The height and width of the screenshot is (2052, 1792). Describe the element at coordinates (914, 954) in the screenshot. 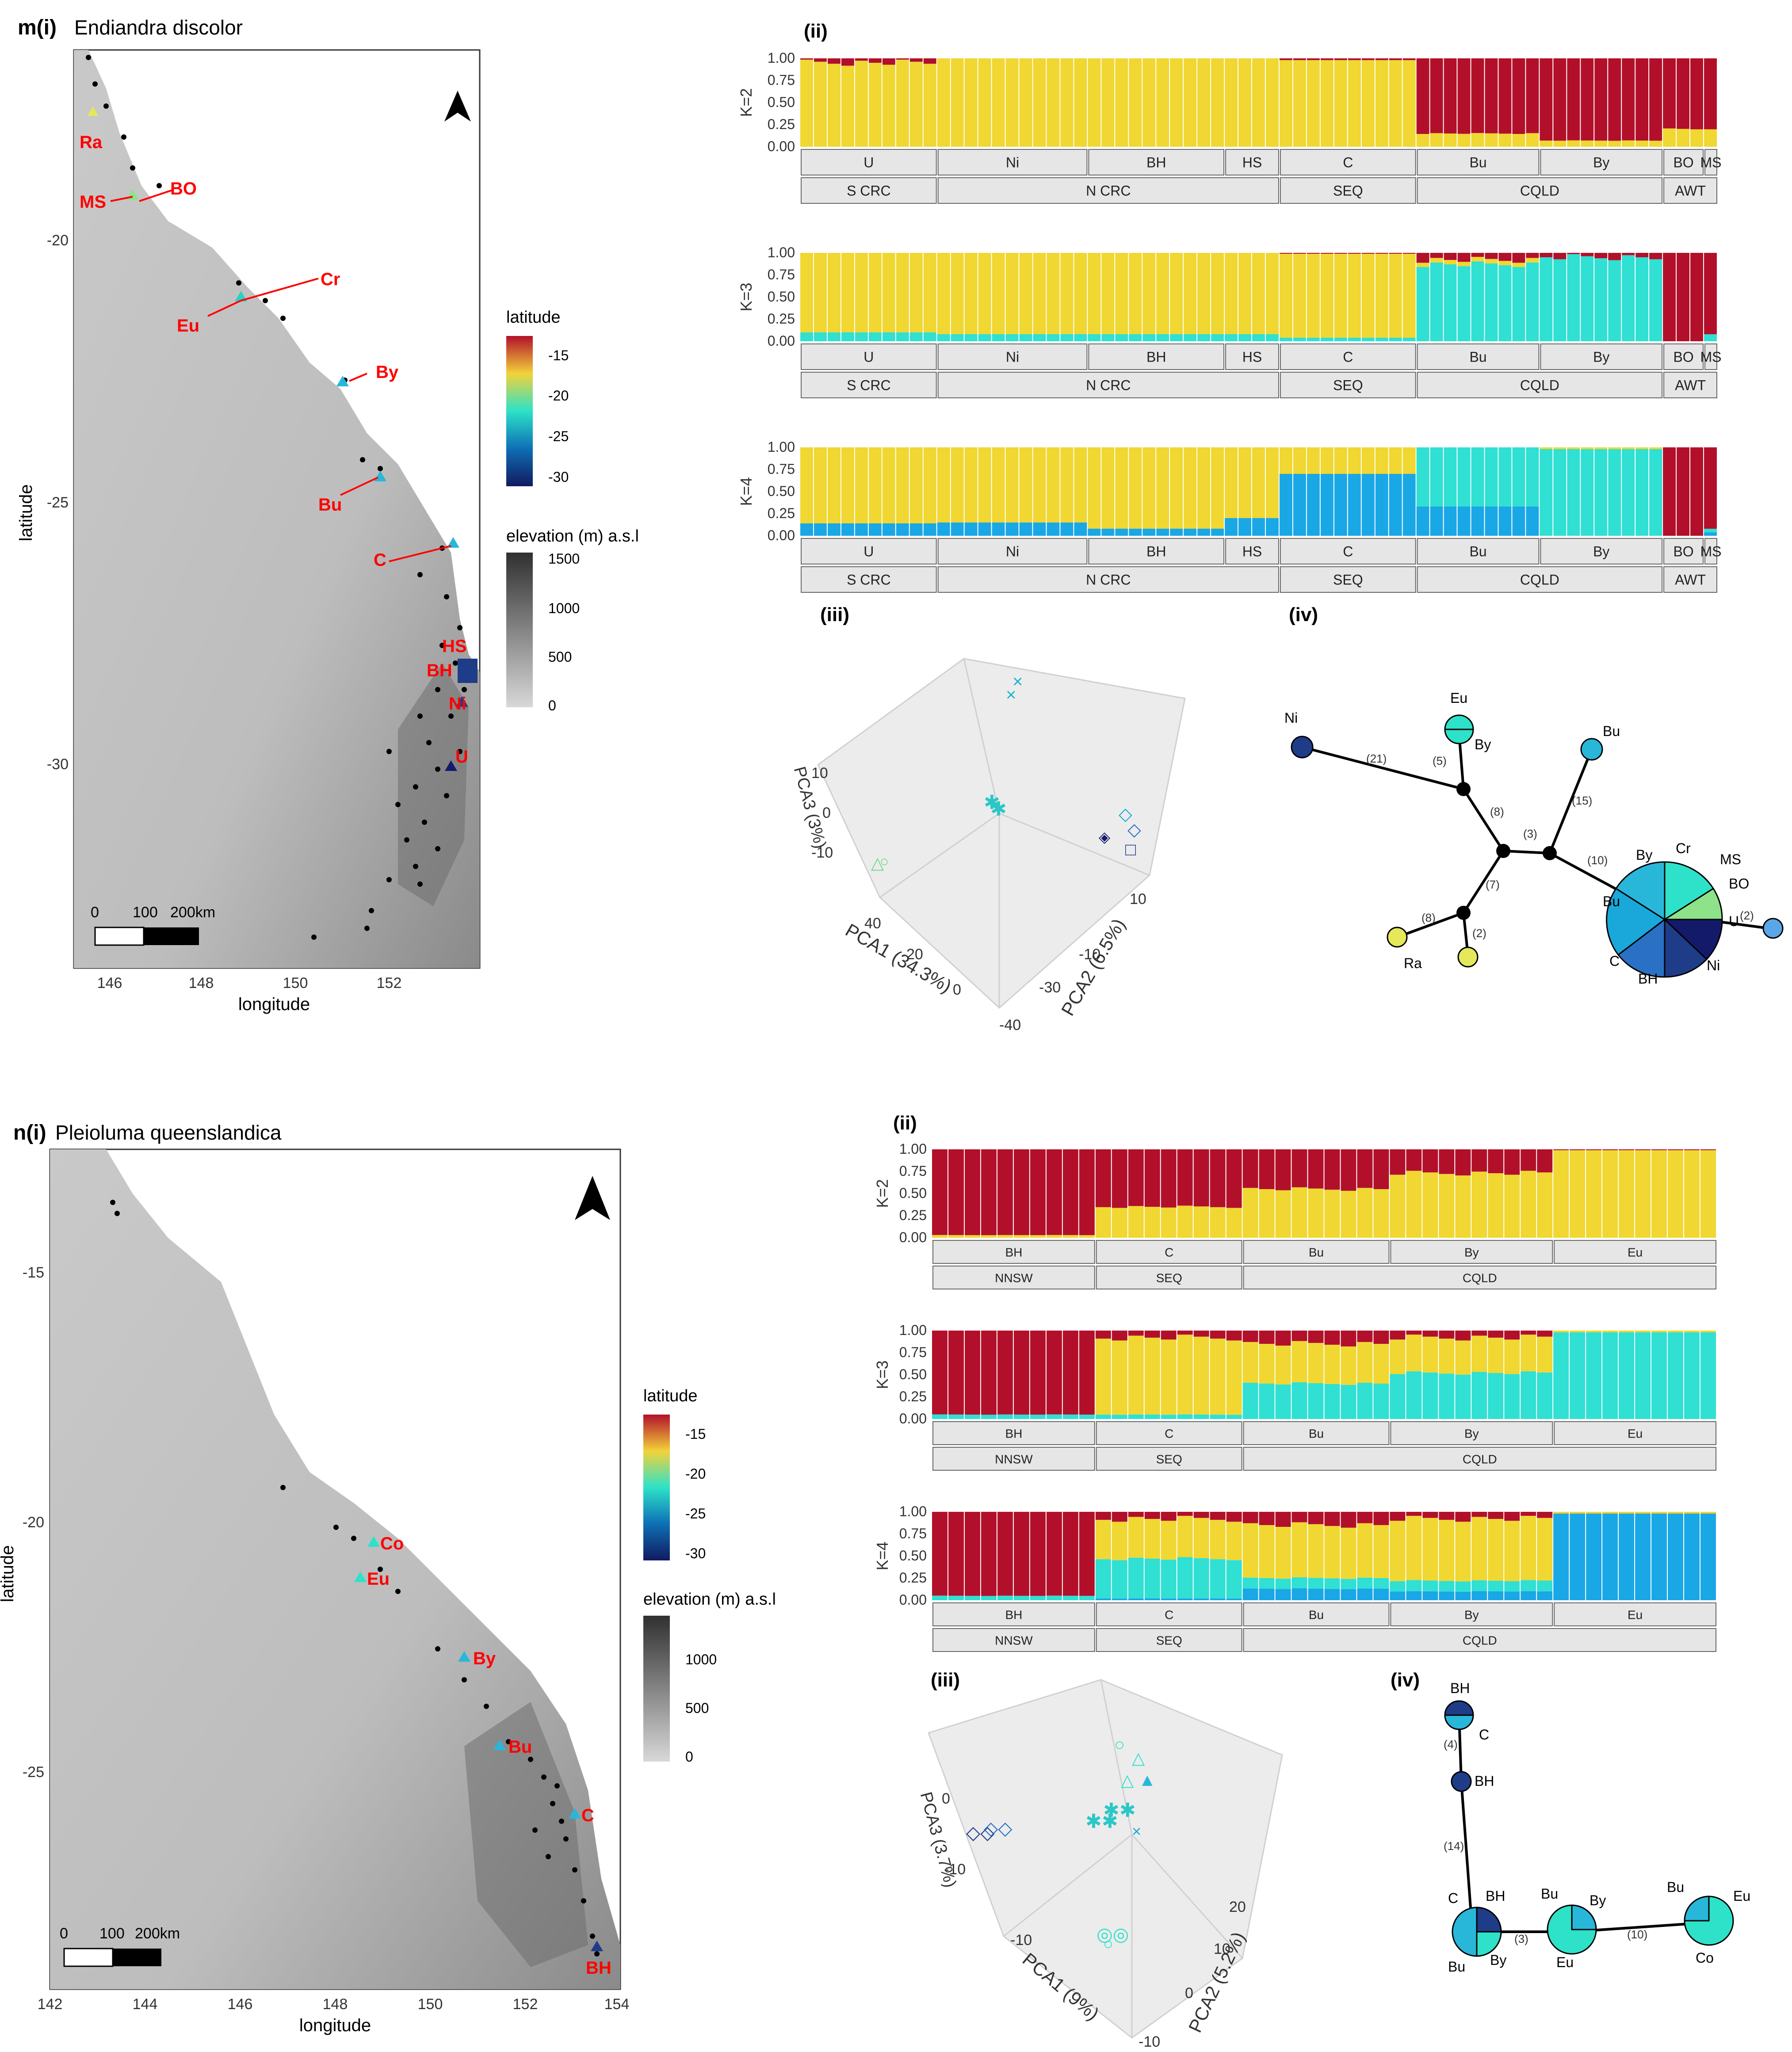

I see `svg-text: 20` at that location.